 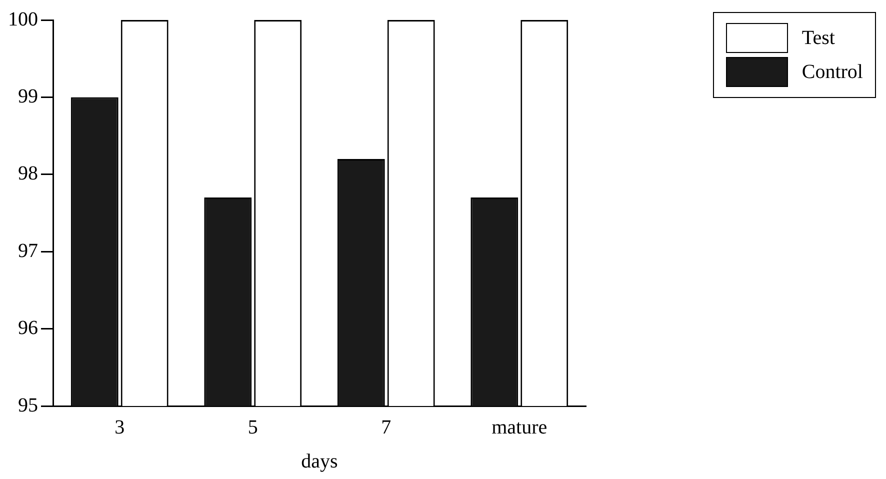 I want to click on y-tick-label: 98, so click(x=28, y=173).